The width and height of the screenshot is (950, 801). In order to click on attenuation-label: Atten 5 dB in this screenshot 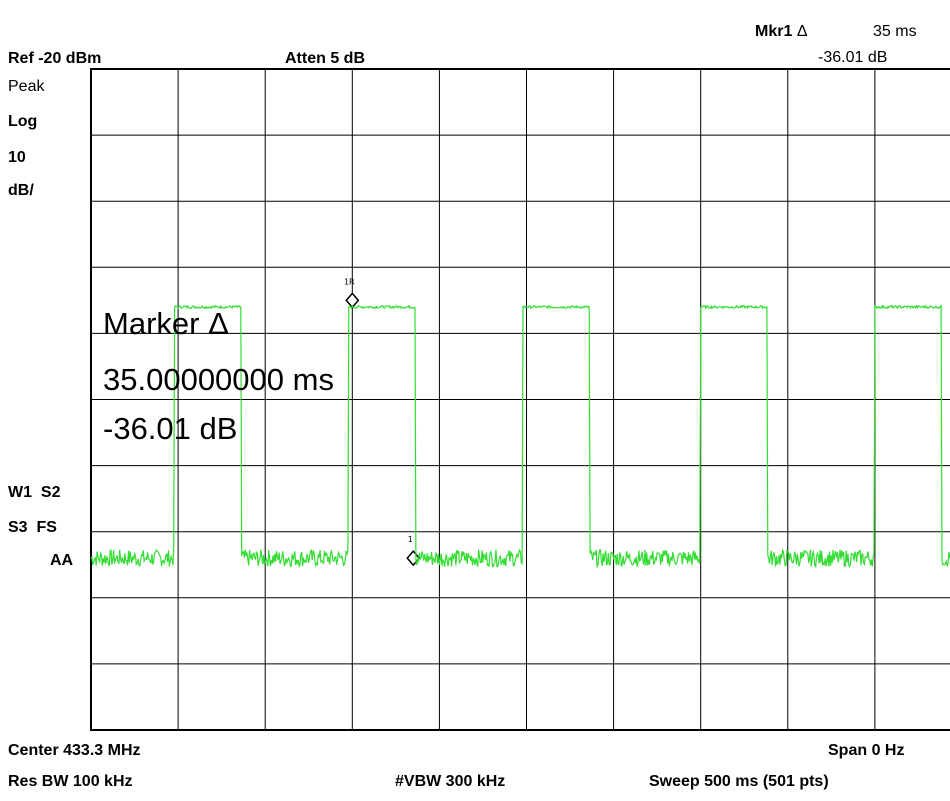, I will do `click(325, 58)`.